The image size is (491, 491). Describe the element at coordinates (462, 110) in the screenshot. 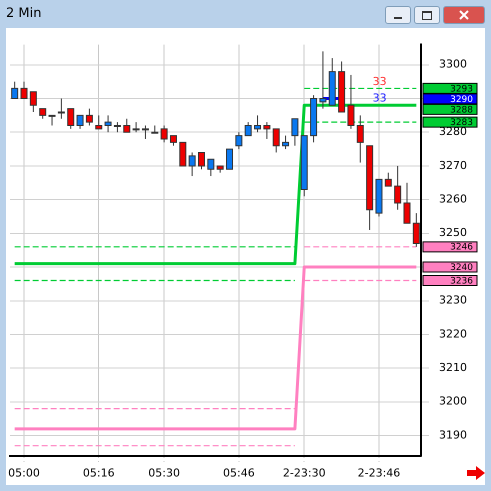

I see `text: 3288` at that location.